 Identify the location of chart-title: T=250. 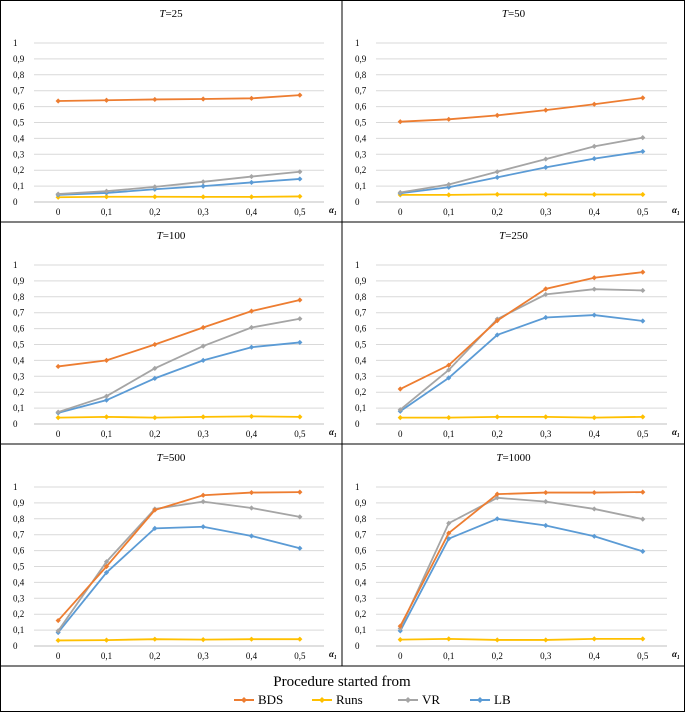
(513, 236).